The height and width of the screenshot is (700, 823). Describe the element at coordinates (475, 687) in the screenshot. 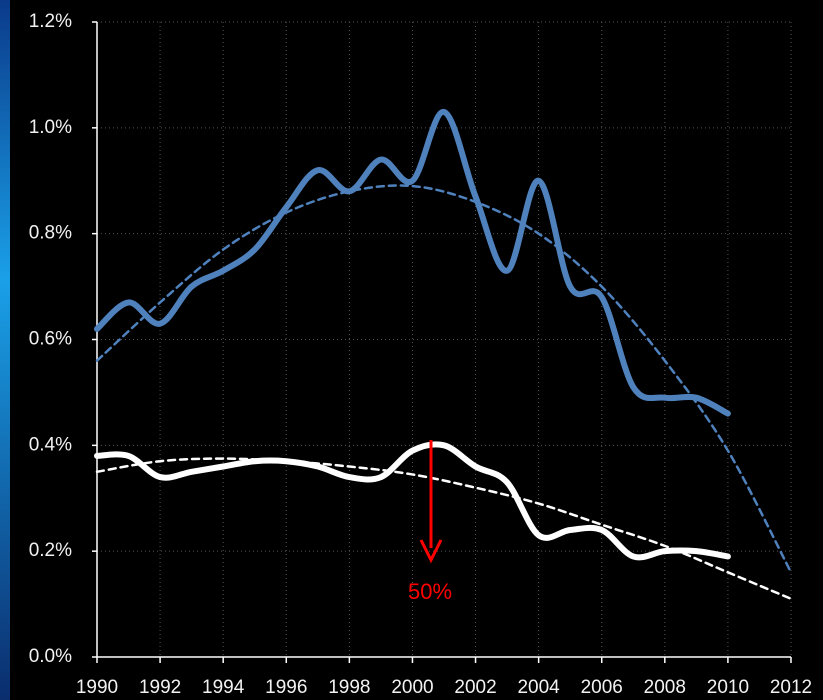

I see `x-tick-label: 2002` at that location.